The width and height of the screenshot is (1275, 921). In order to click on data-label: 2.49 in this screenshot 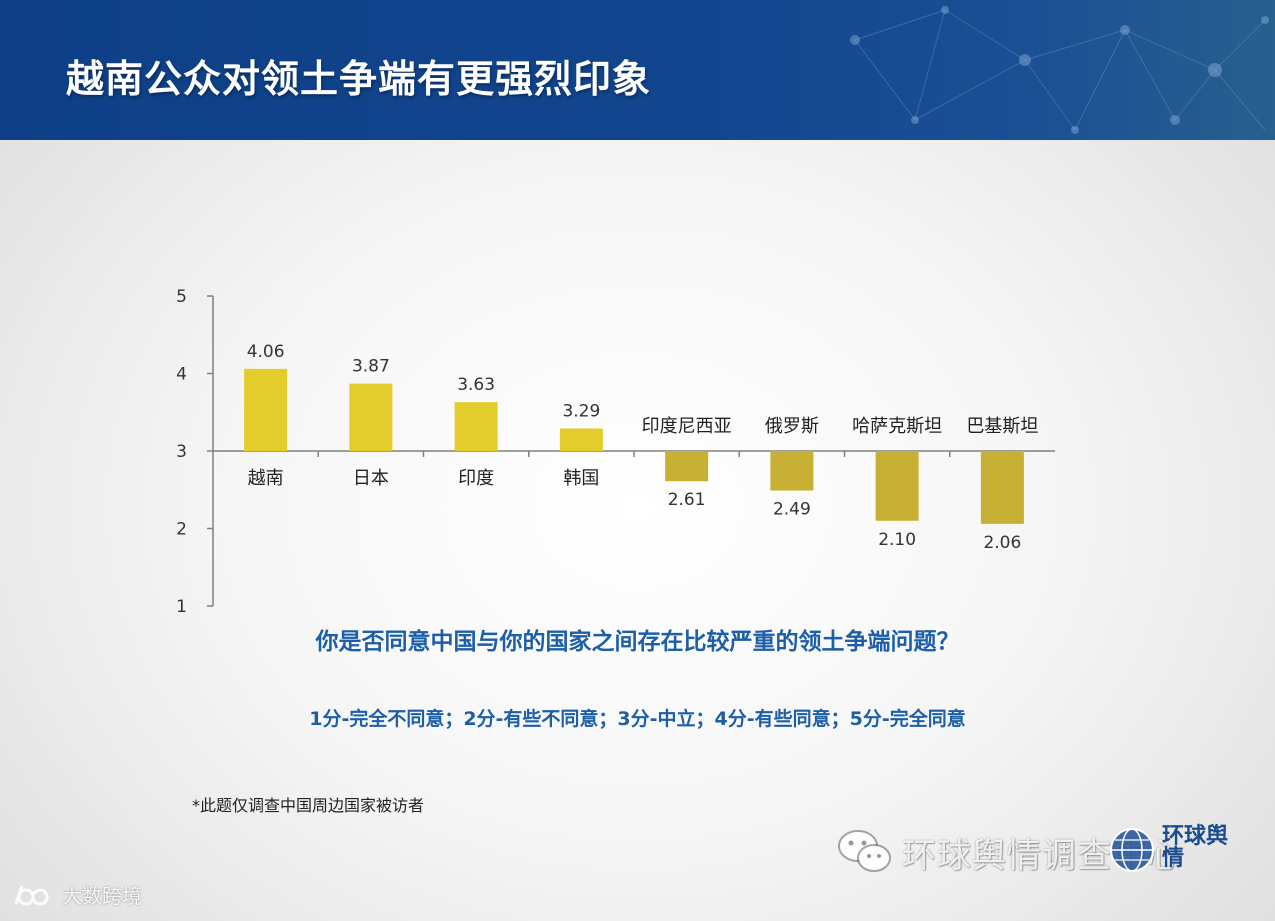, I will do `click(792, 510)`.